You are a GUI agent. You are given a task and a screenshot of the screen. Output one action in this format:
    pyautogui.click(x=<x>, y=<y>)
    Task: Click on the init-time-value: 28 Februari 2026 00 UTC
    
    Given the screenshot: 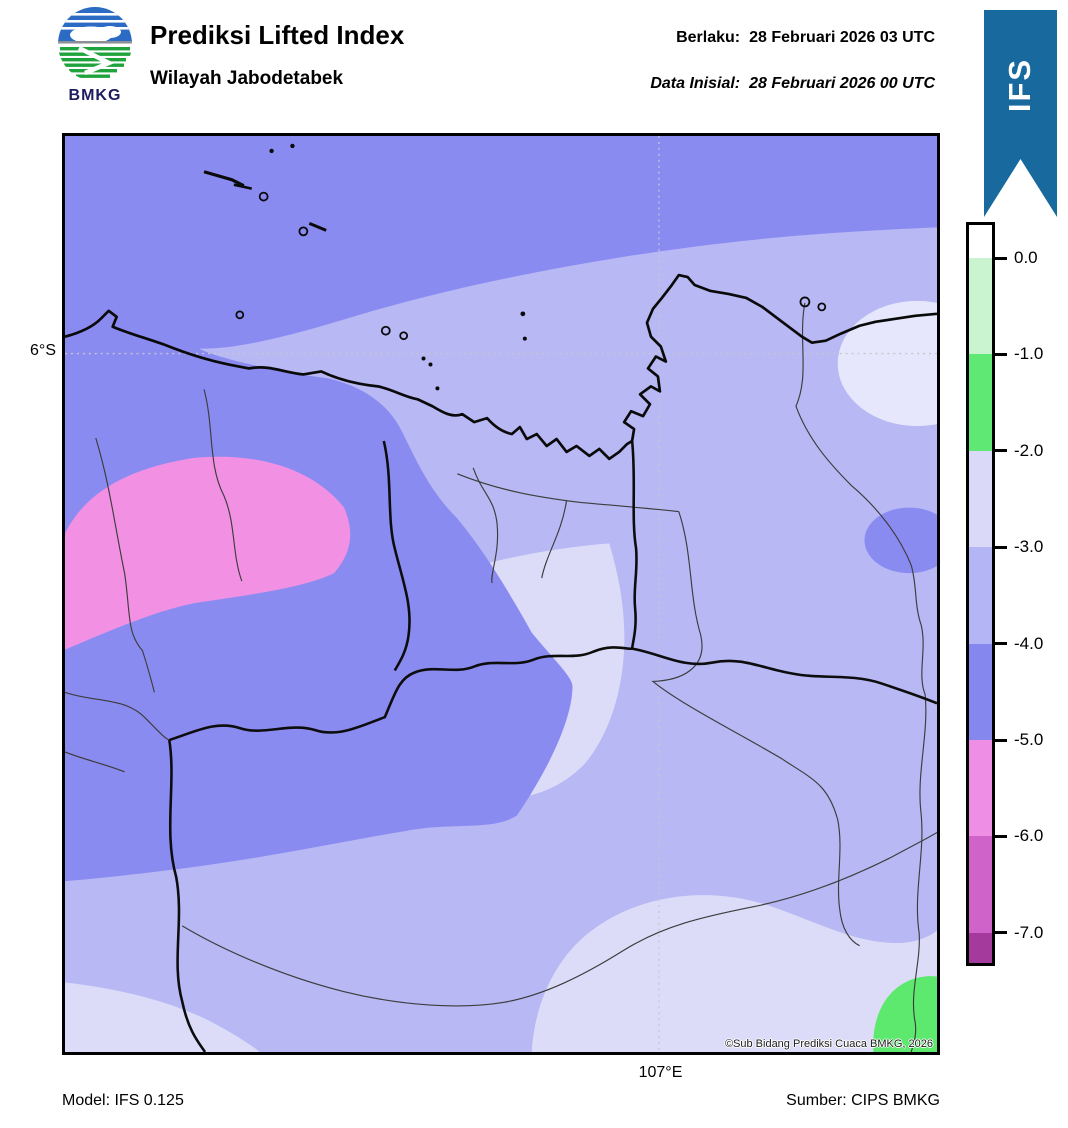 What is the action you would take?
    pyautogui.click(x=842, y=83)
    